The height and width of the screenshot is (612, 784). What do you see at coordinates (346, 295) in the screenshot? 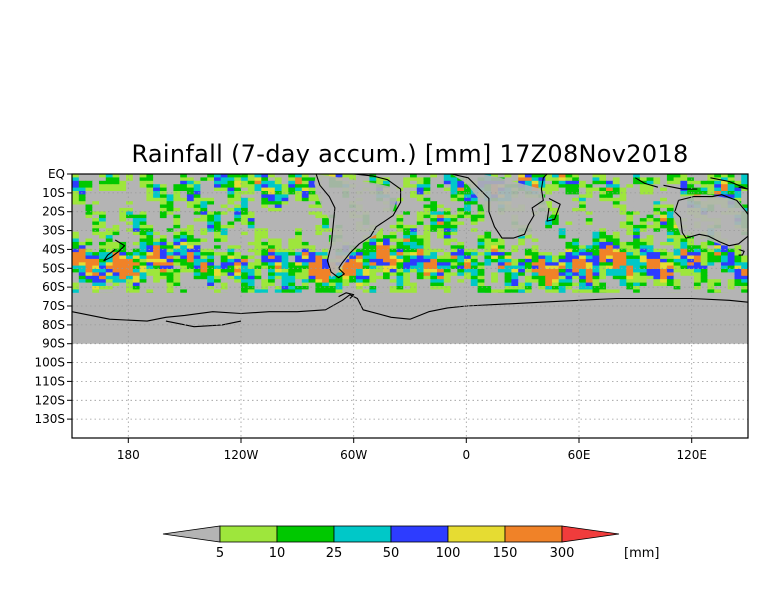
I see `coastline` at bounding box center [346, 295].